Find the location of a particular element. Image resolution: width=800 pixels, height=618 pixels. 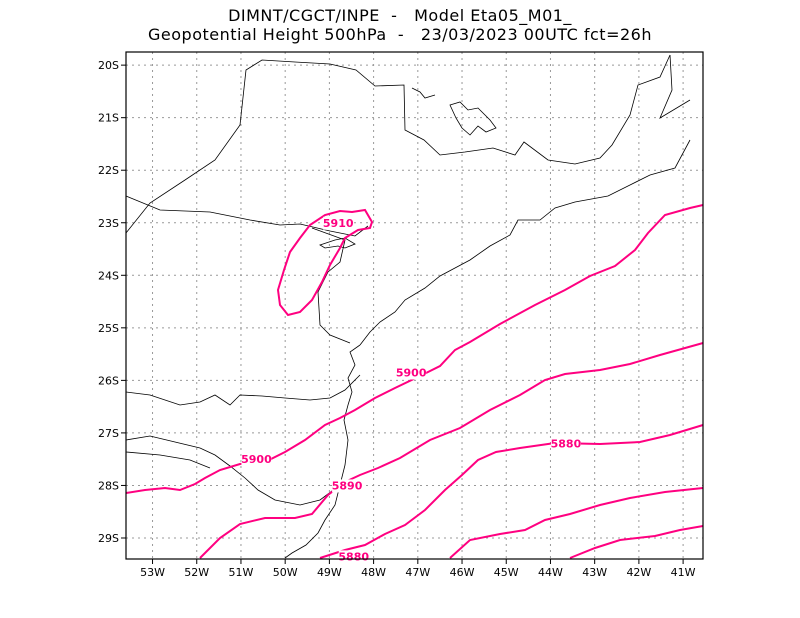

boundary-sp-pr is located at coordinates (331, 285).